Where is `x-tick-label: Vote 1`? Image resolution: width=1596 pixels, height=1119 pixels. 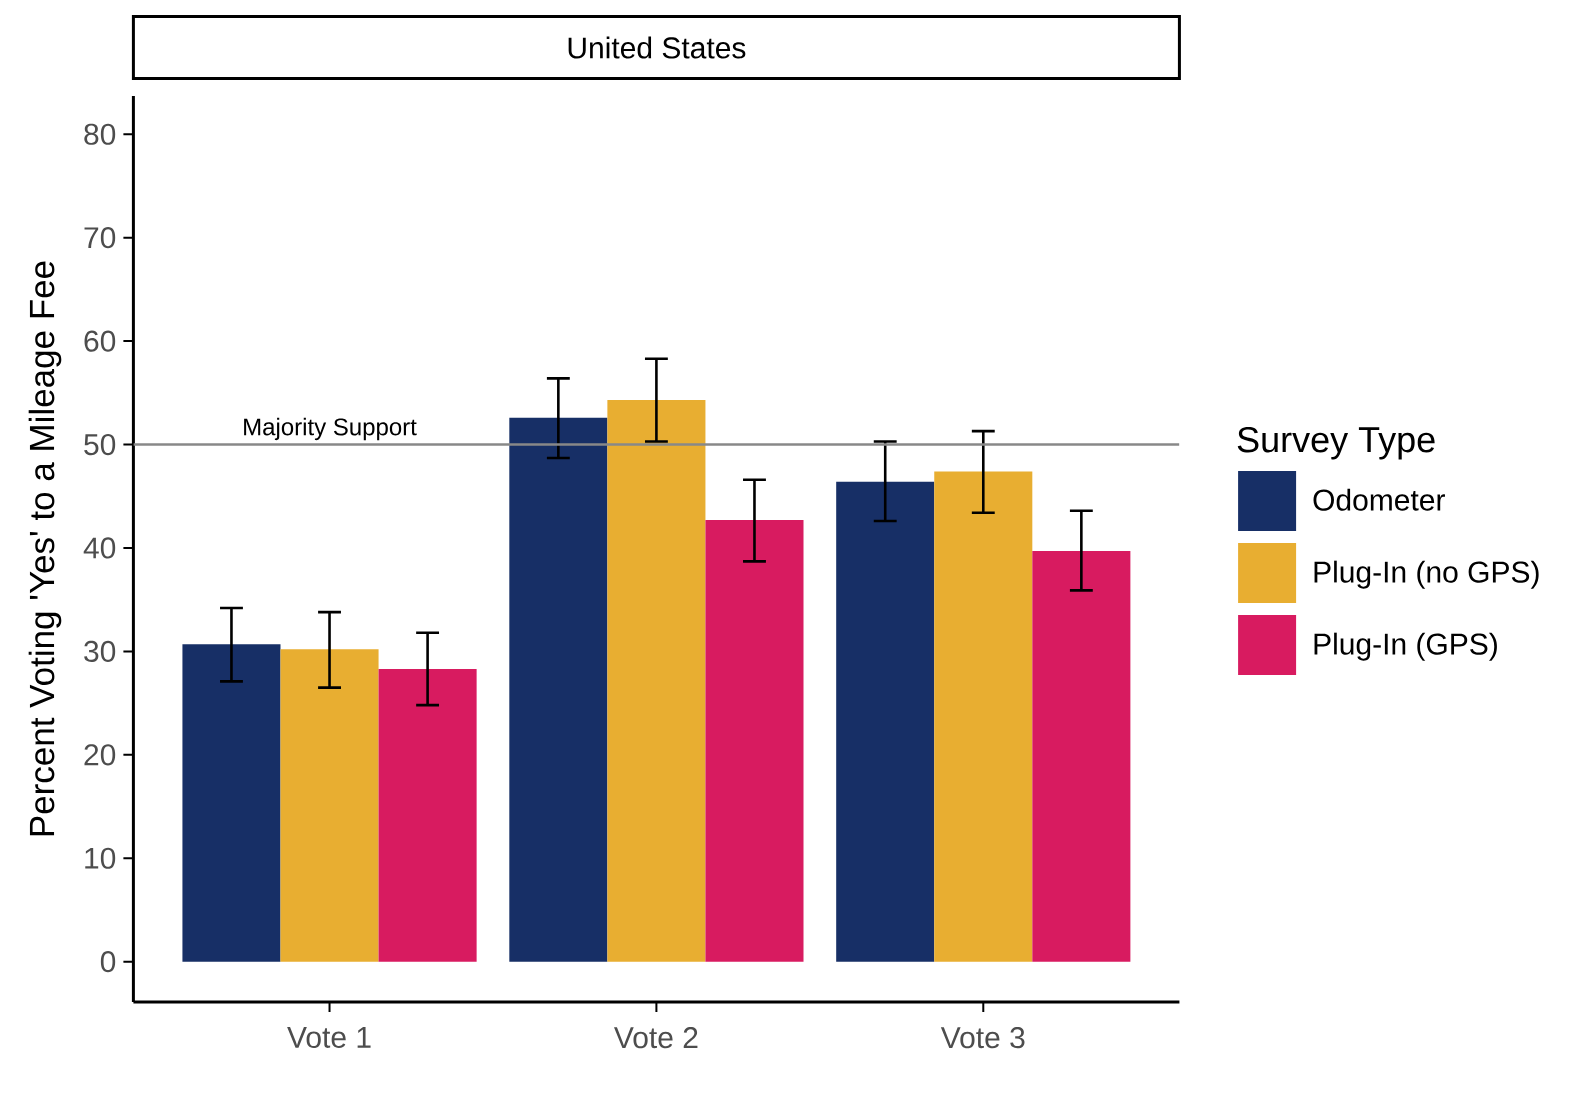
x-tick-label: Vote 1 is located at coordinates (329, 1037).